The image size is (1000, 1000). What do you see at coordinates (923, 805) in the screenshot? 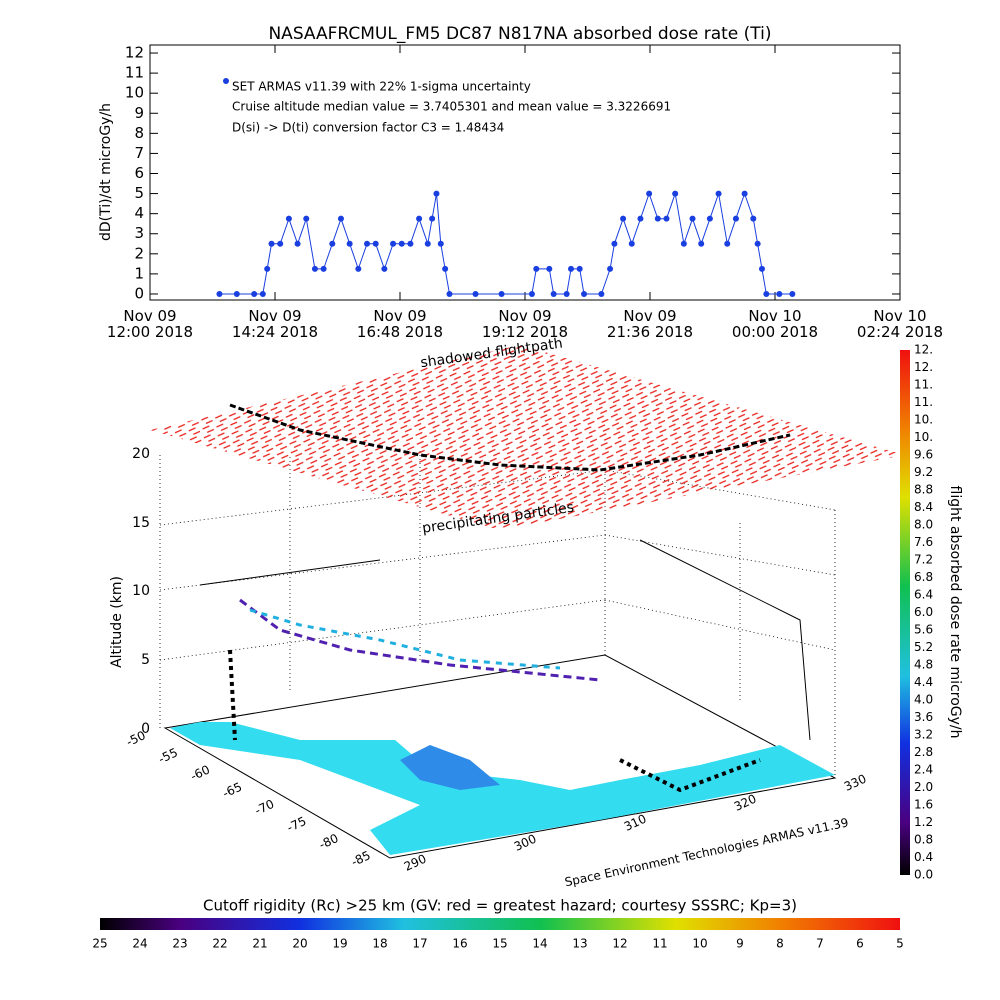
I see `colorbar-label: 1.6` at bounding box center [923, 805].